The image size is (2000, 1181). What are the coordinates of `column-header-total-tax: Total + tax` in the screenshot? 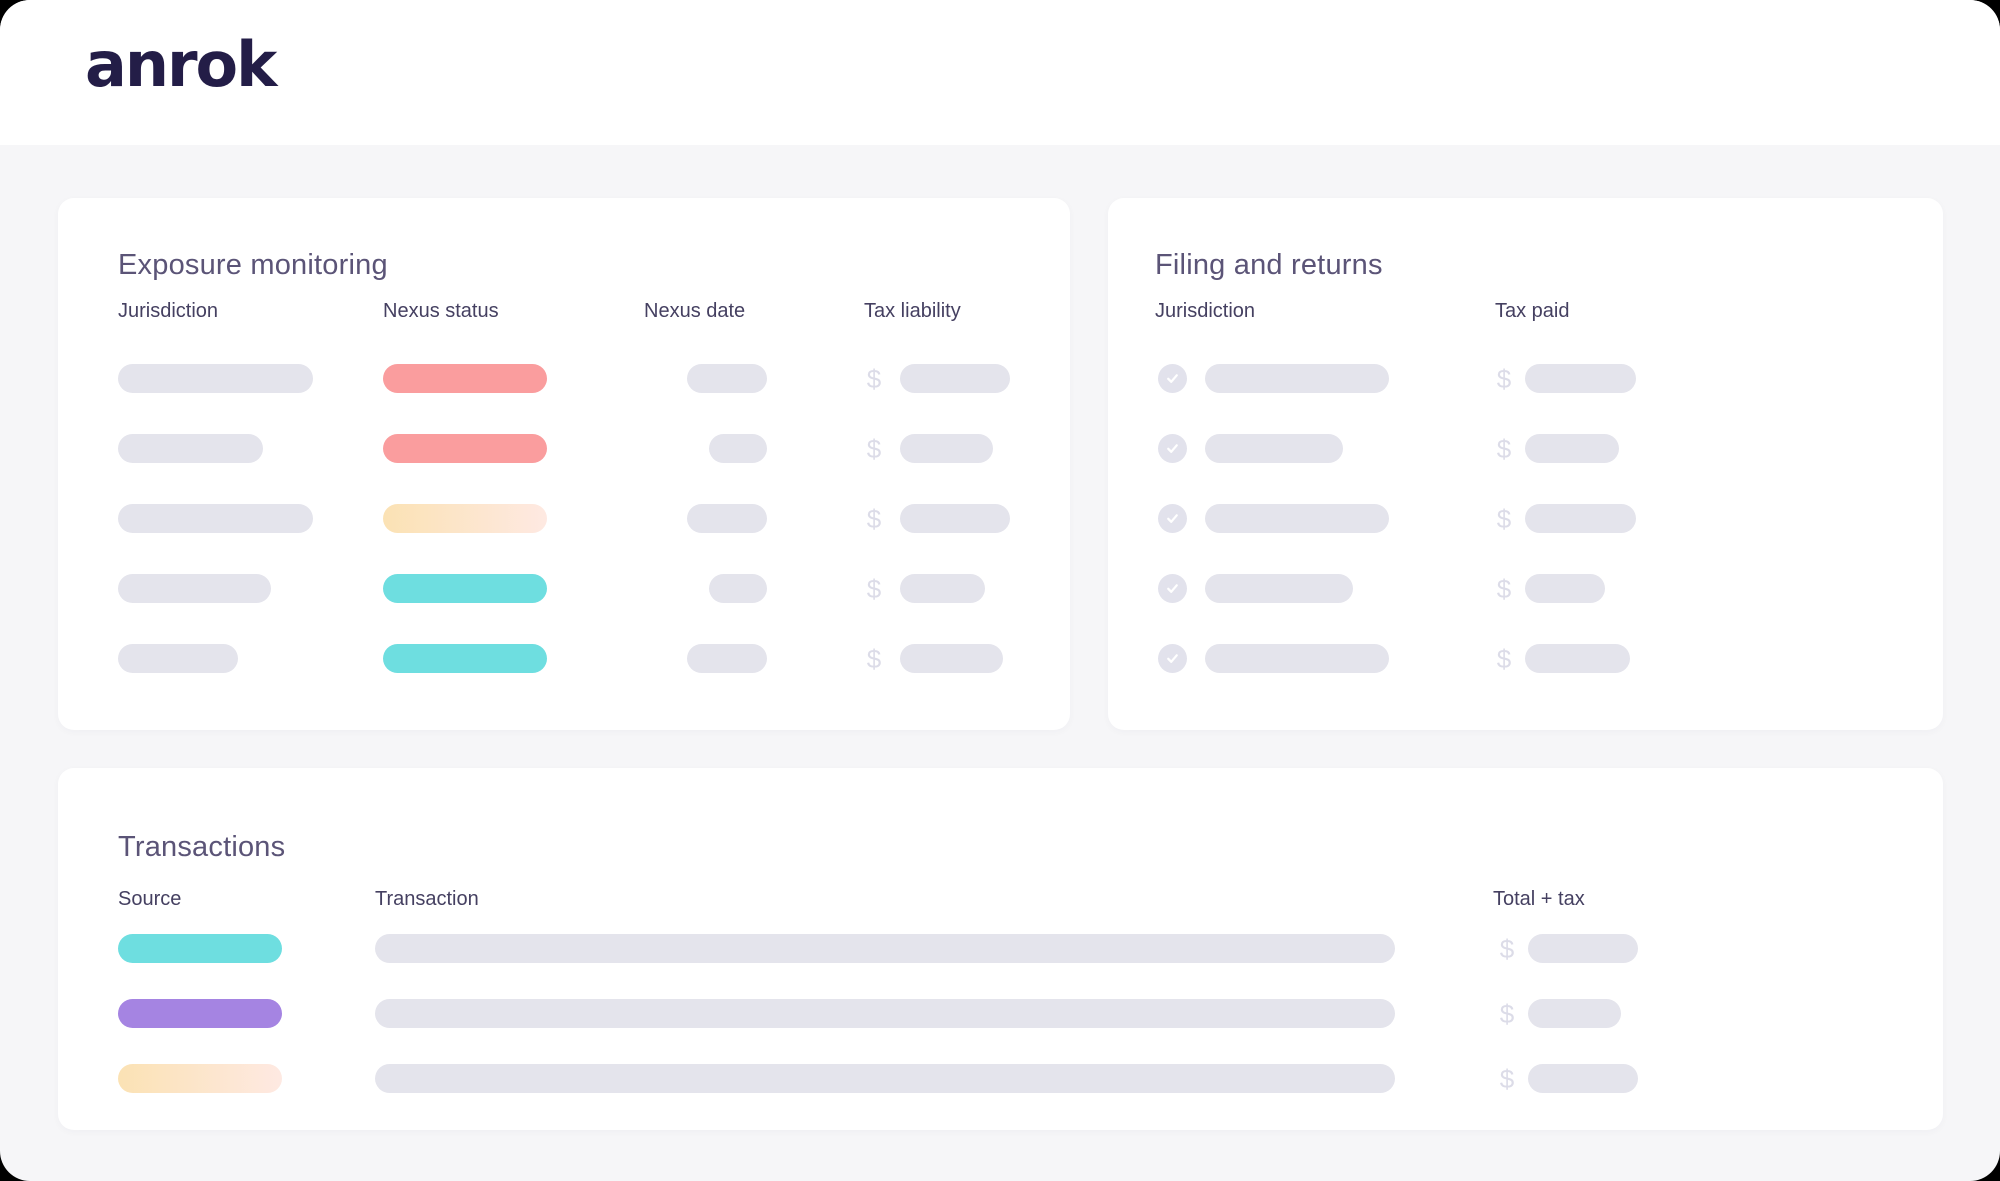 It's located at (1539, 899).